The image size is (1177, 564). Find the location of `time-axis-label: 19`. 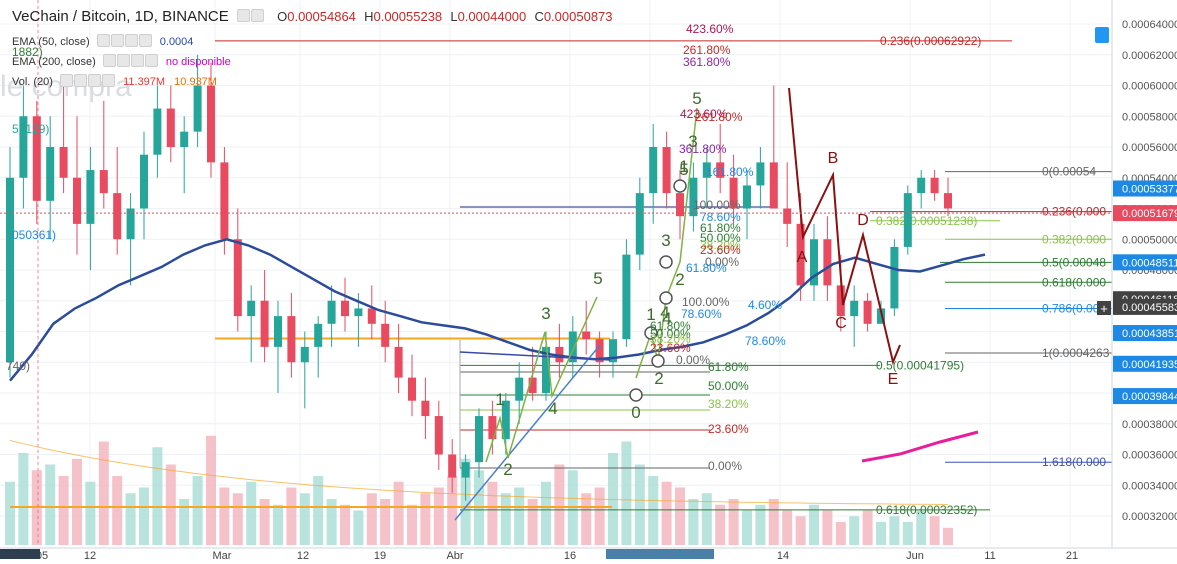

time-axis-label: 19 is located at coordinates (380, 554).